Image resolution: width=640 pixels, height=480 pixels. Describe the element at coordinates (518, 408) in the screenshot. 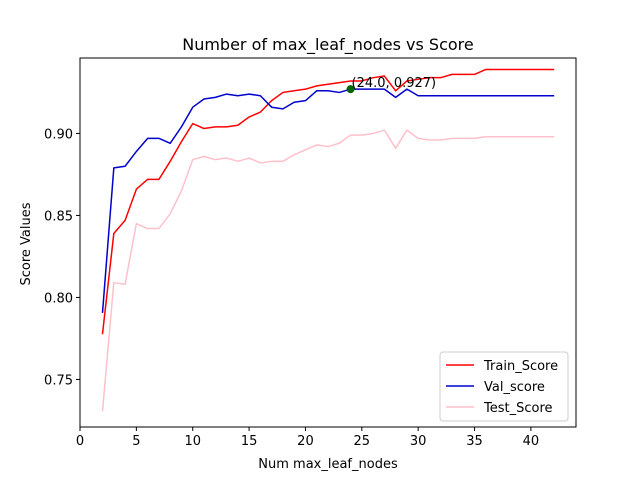

I see `legend-label-3: Test_Score` at that location.